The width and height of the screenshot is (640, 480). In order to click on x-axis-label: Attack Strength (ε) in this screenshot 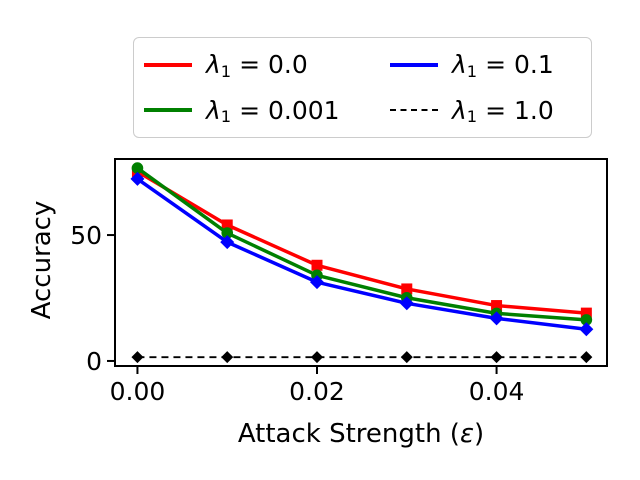, I will do `click(361, 434)`.